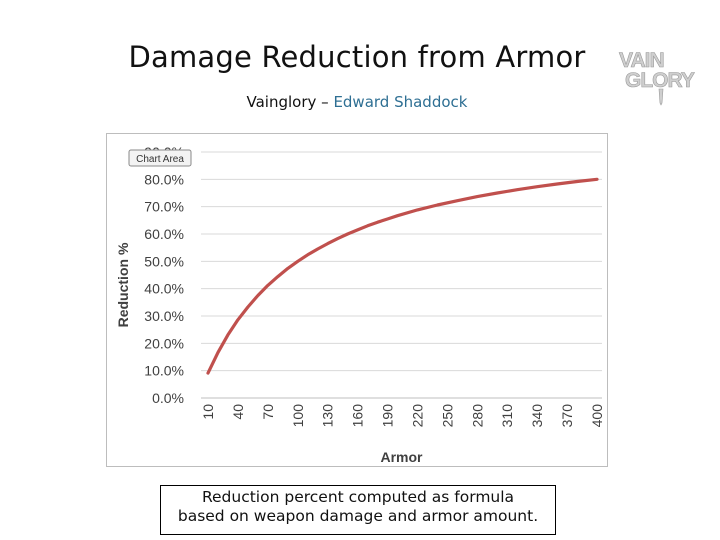 This screenshot has height=540, width=720. I want to click on x-axis-label: Armor, so click(401, 457).